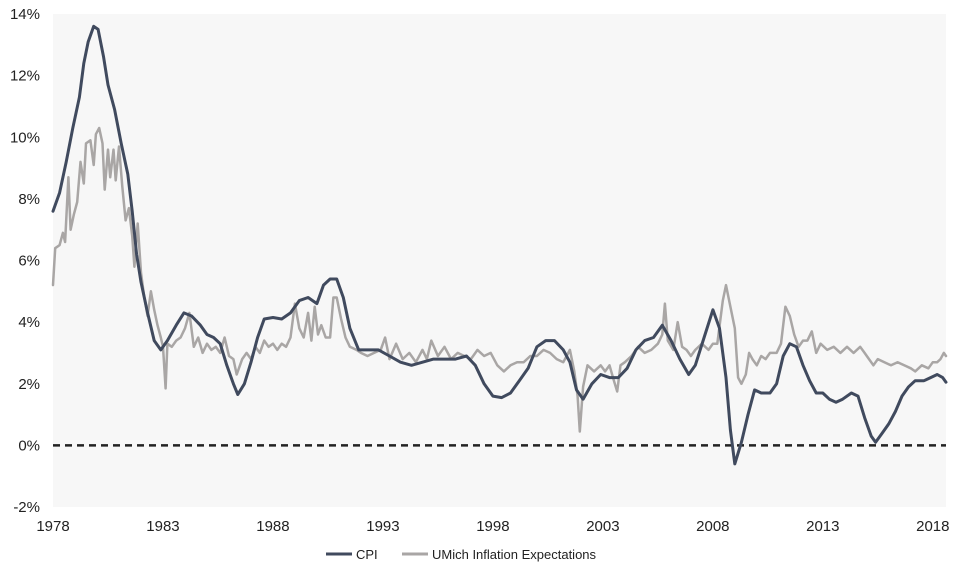 The width and height of the screenshot is (964, 572). What do you see at coordinates (162, 526) in the screenshot?
I see `x-tick-label: 1983` at bounding box center [162, 526].